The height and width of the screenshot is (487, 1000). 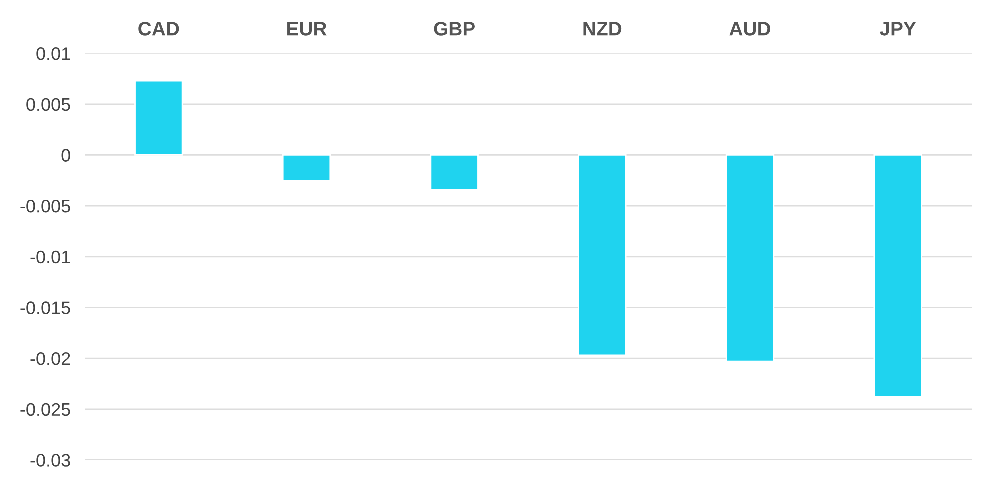 I want to click on y-tick-label: 0, so click(x=66, y=155).